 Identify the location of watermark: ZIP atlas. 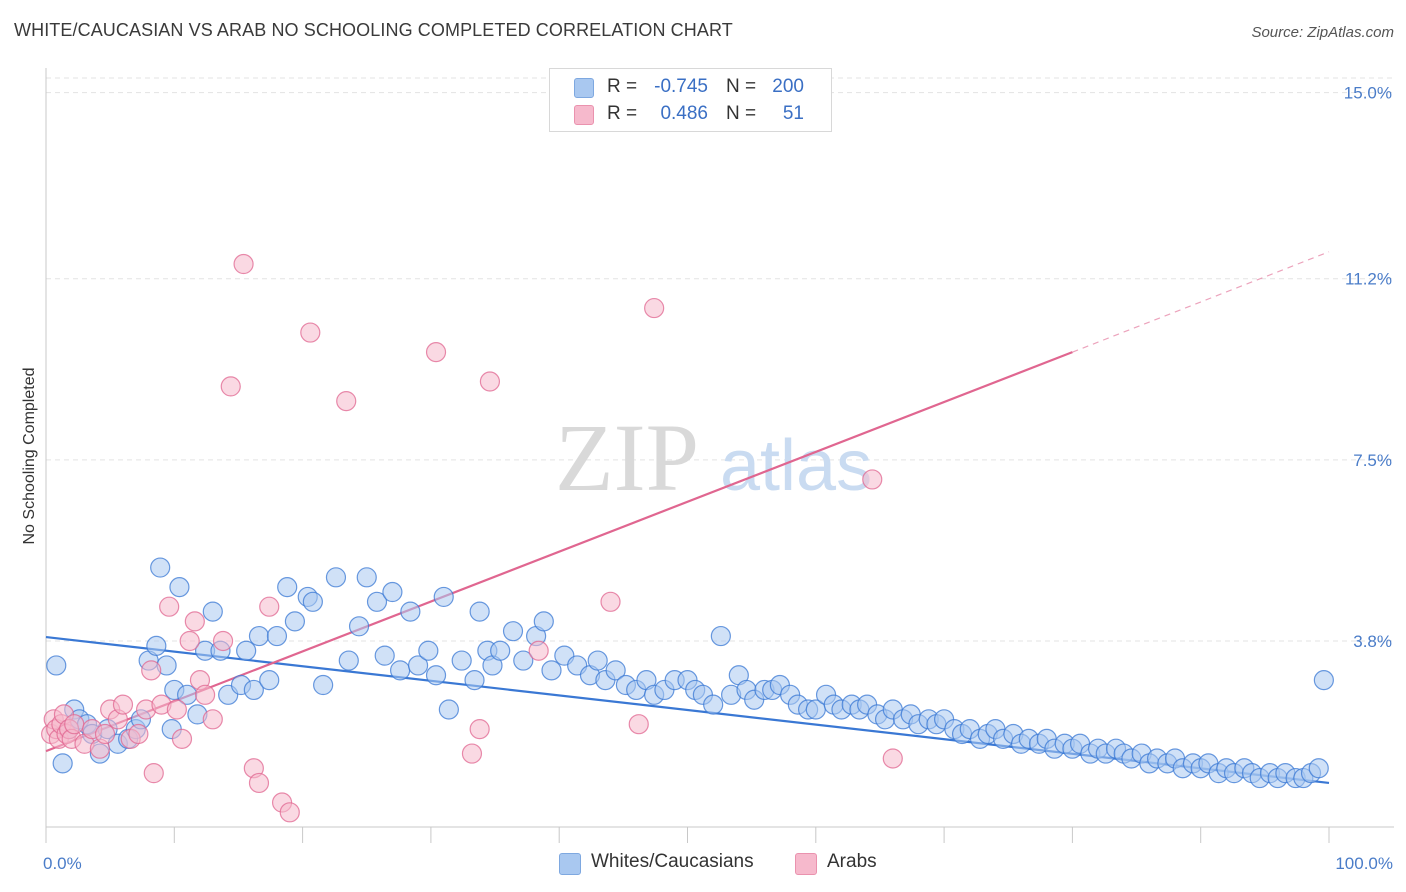
(713, 457).